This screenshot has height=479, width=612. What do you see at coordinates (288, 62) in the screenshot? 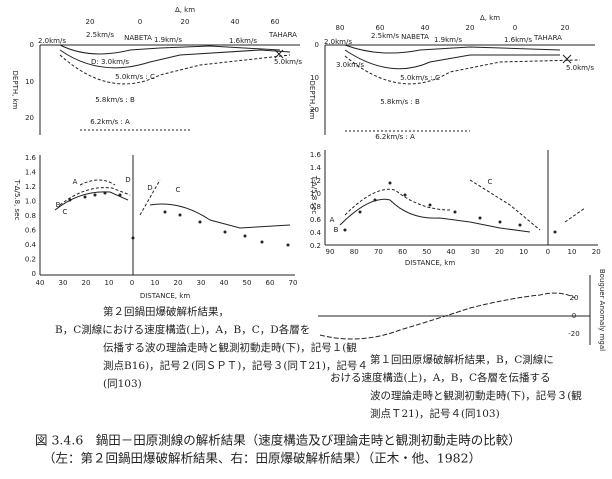
I see `layer-label: 5.0km/s` at bounding box center [288, 62].